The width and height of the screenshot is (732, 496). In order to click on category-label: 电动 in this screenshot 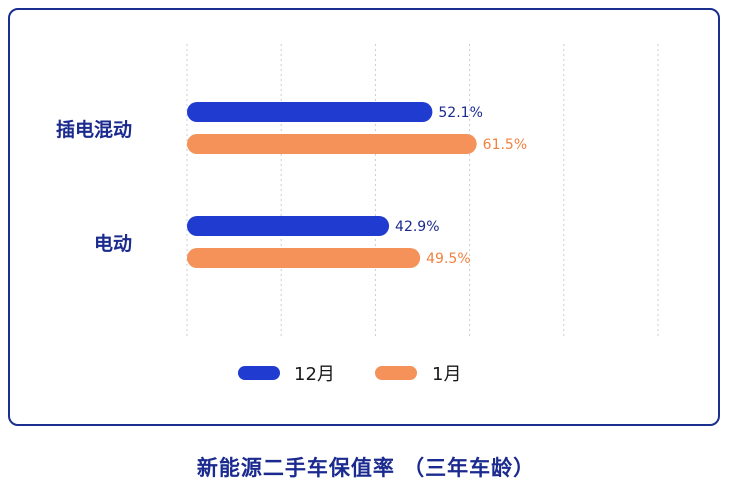, I will do `click(113, 243)`.